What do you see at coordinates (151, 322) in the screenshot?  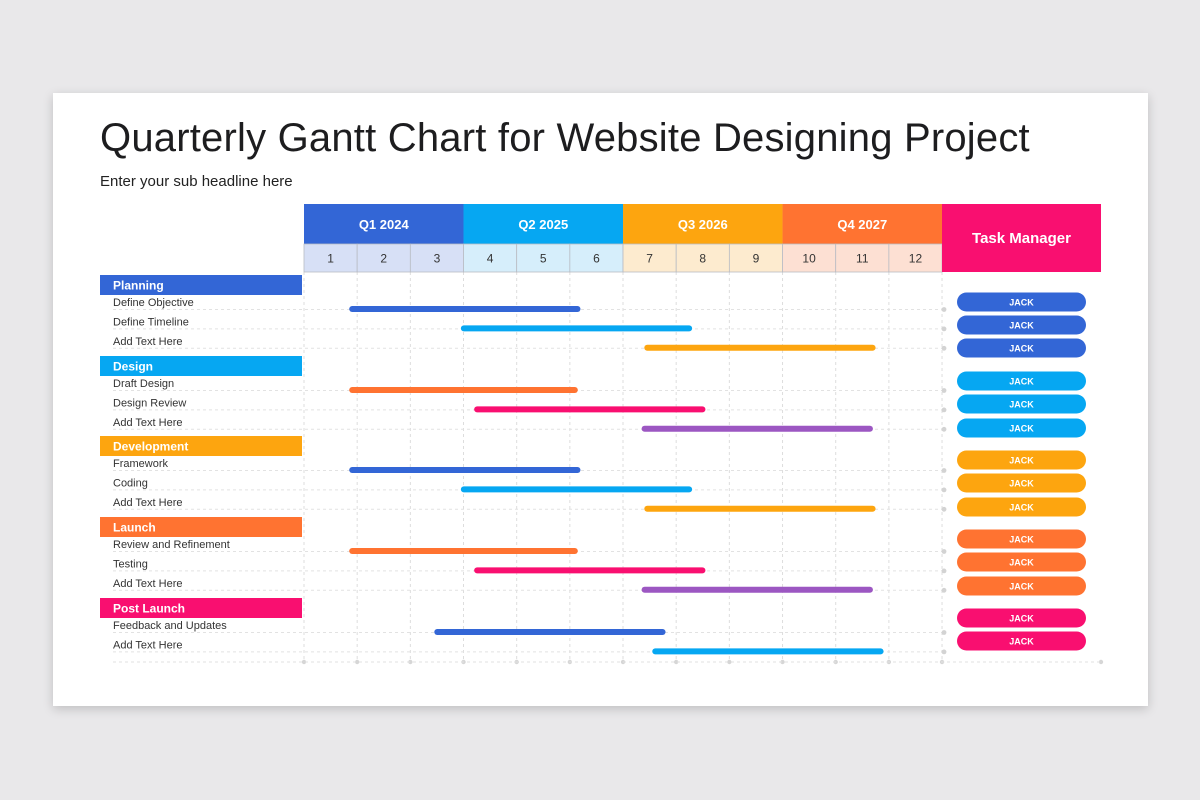 I see `task-label: Define Timeline` at bounding box center [151, 322].